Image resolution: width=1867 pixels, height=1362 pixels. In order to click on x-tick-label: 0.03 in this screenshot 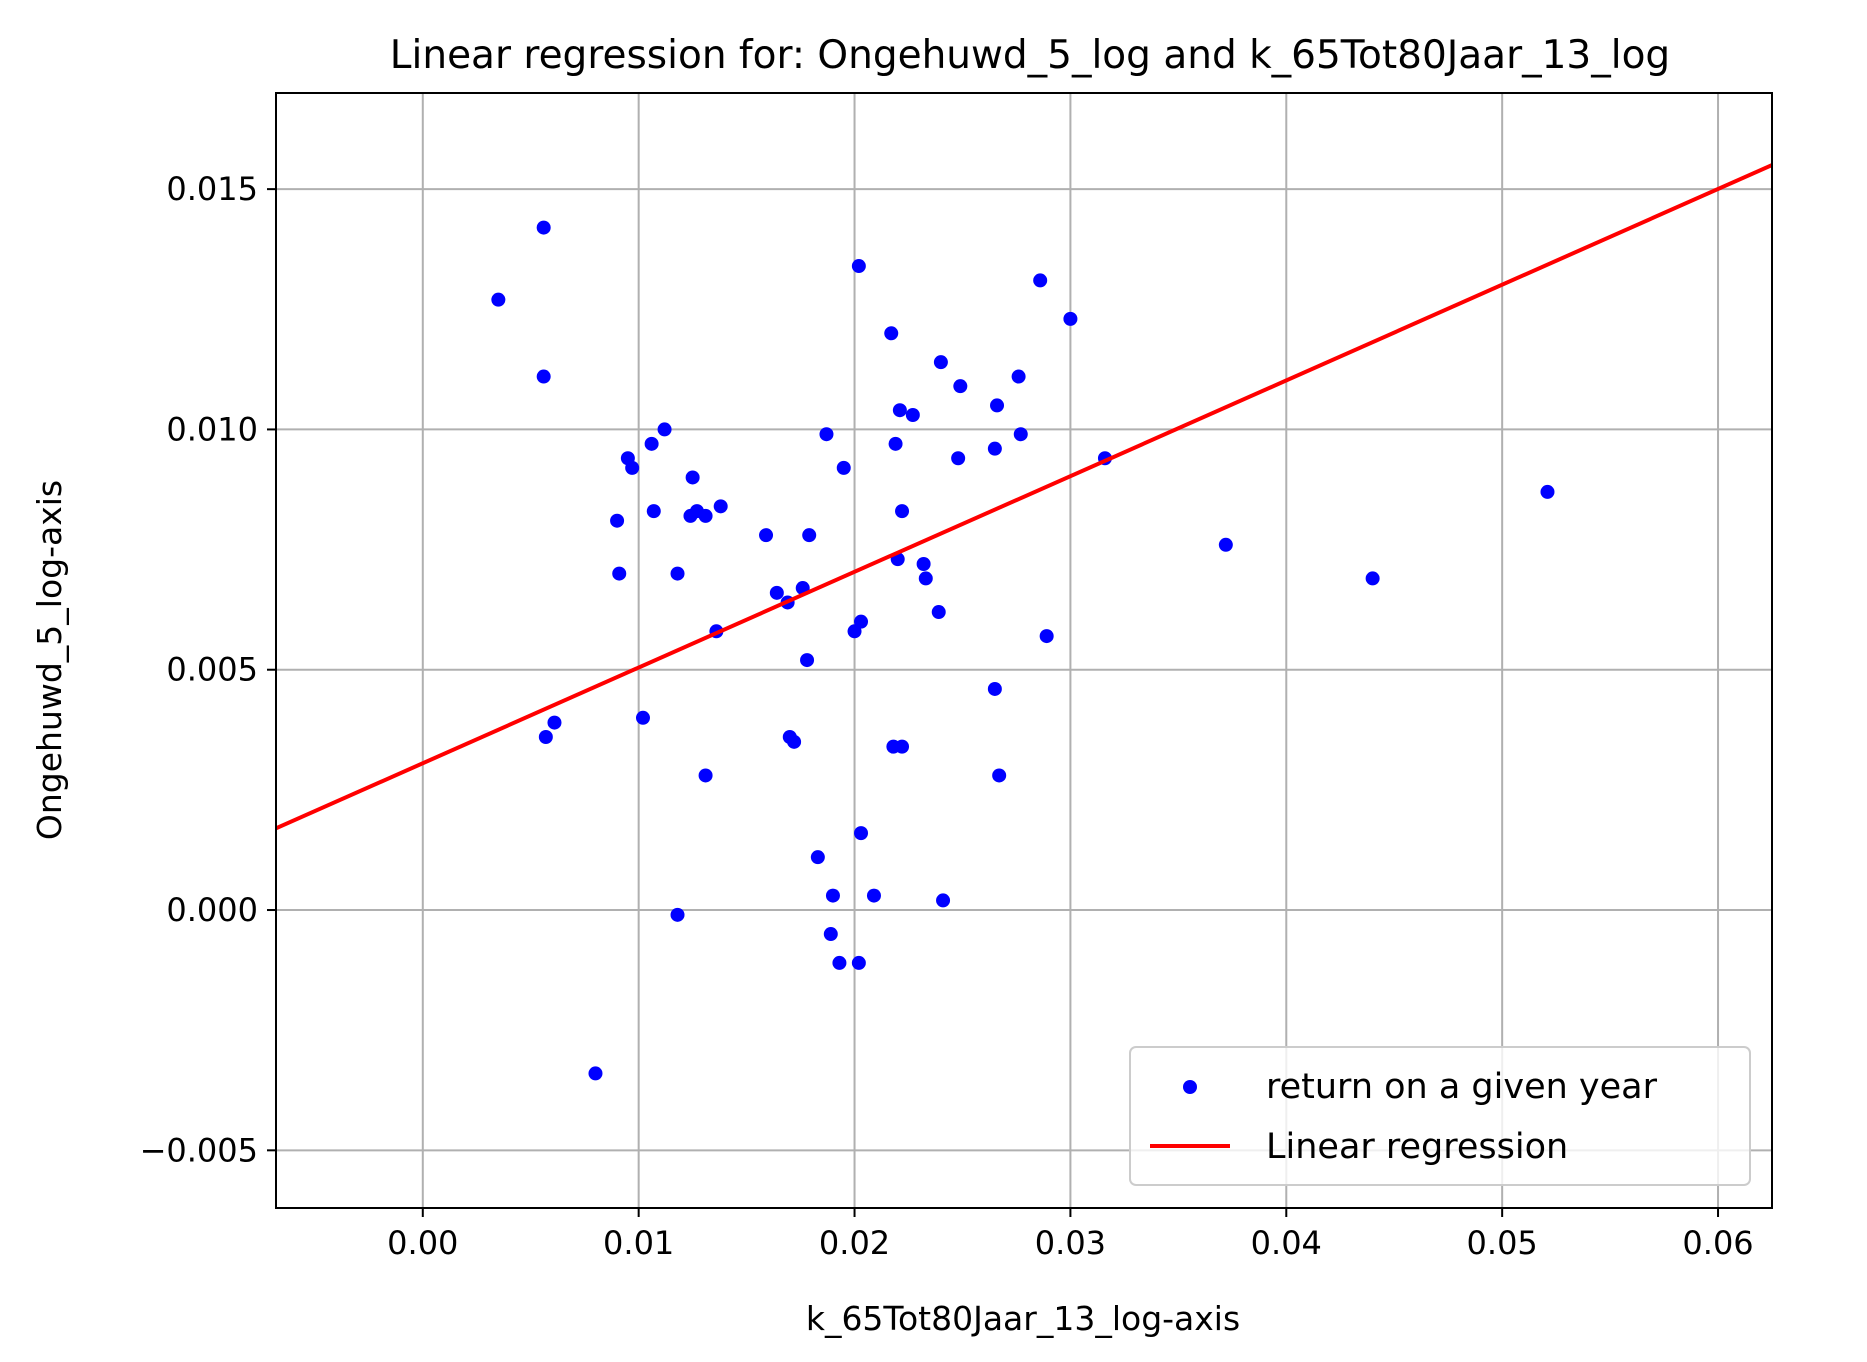, I will do `click(1070, 1243)`.